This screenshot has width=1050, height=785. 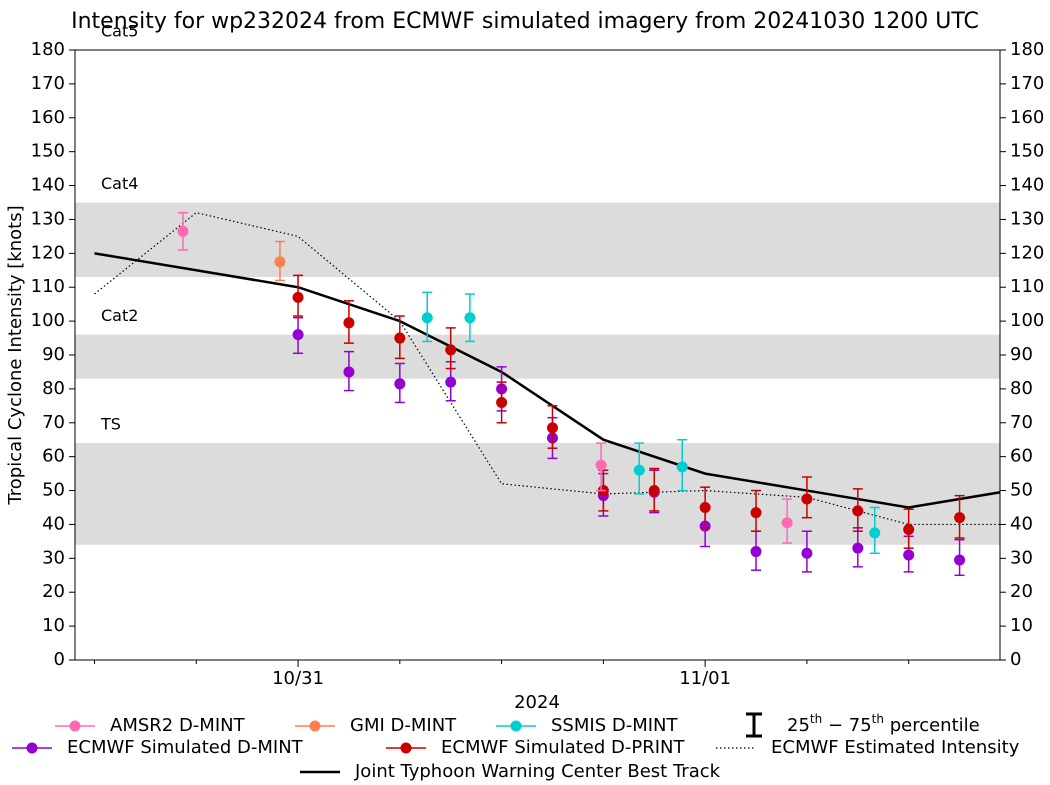 I want to click on y-tick-label: 20, so click(x=53, y=591).